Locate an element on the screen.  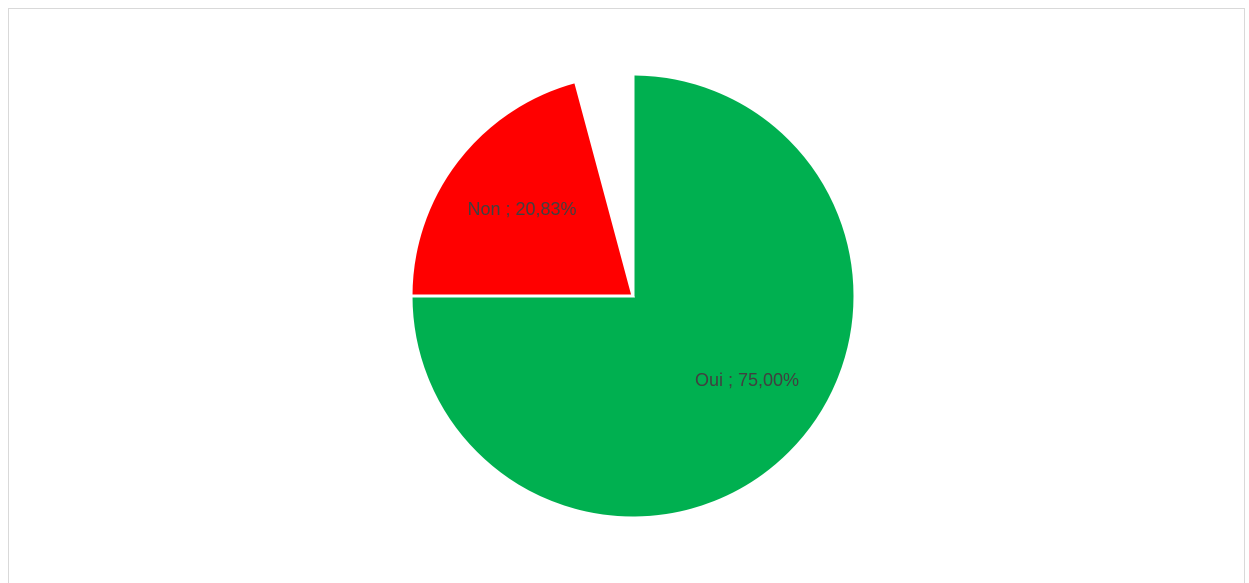
pie-slice-non is located at coordinates (522, 188).